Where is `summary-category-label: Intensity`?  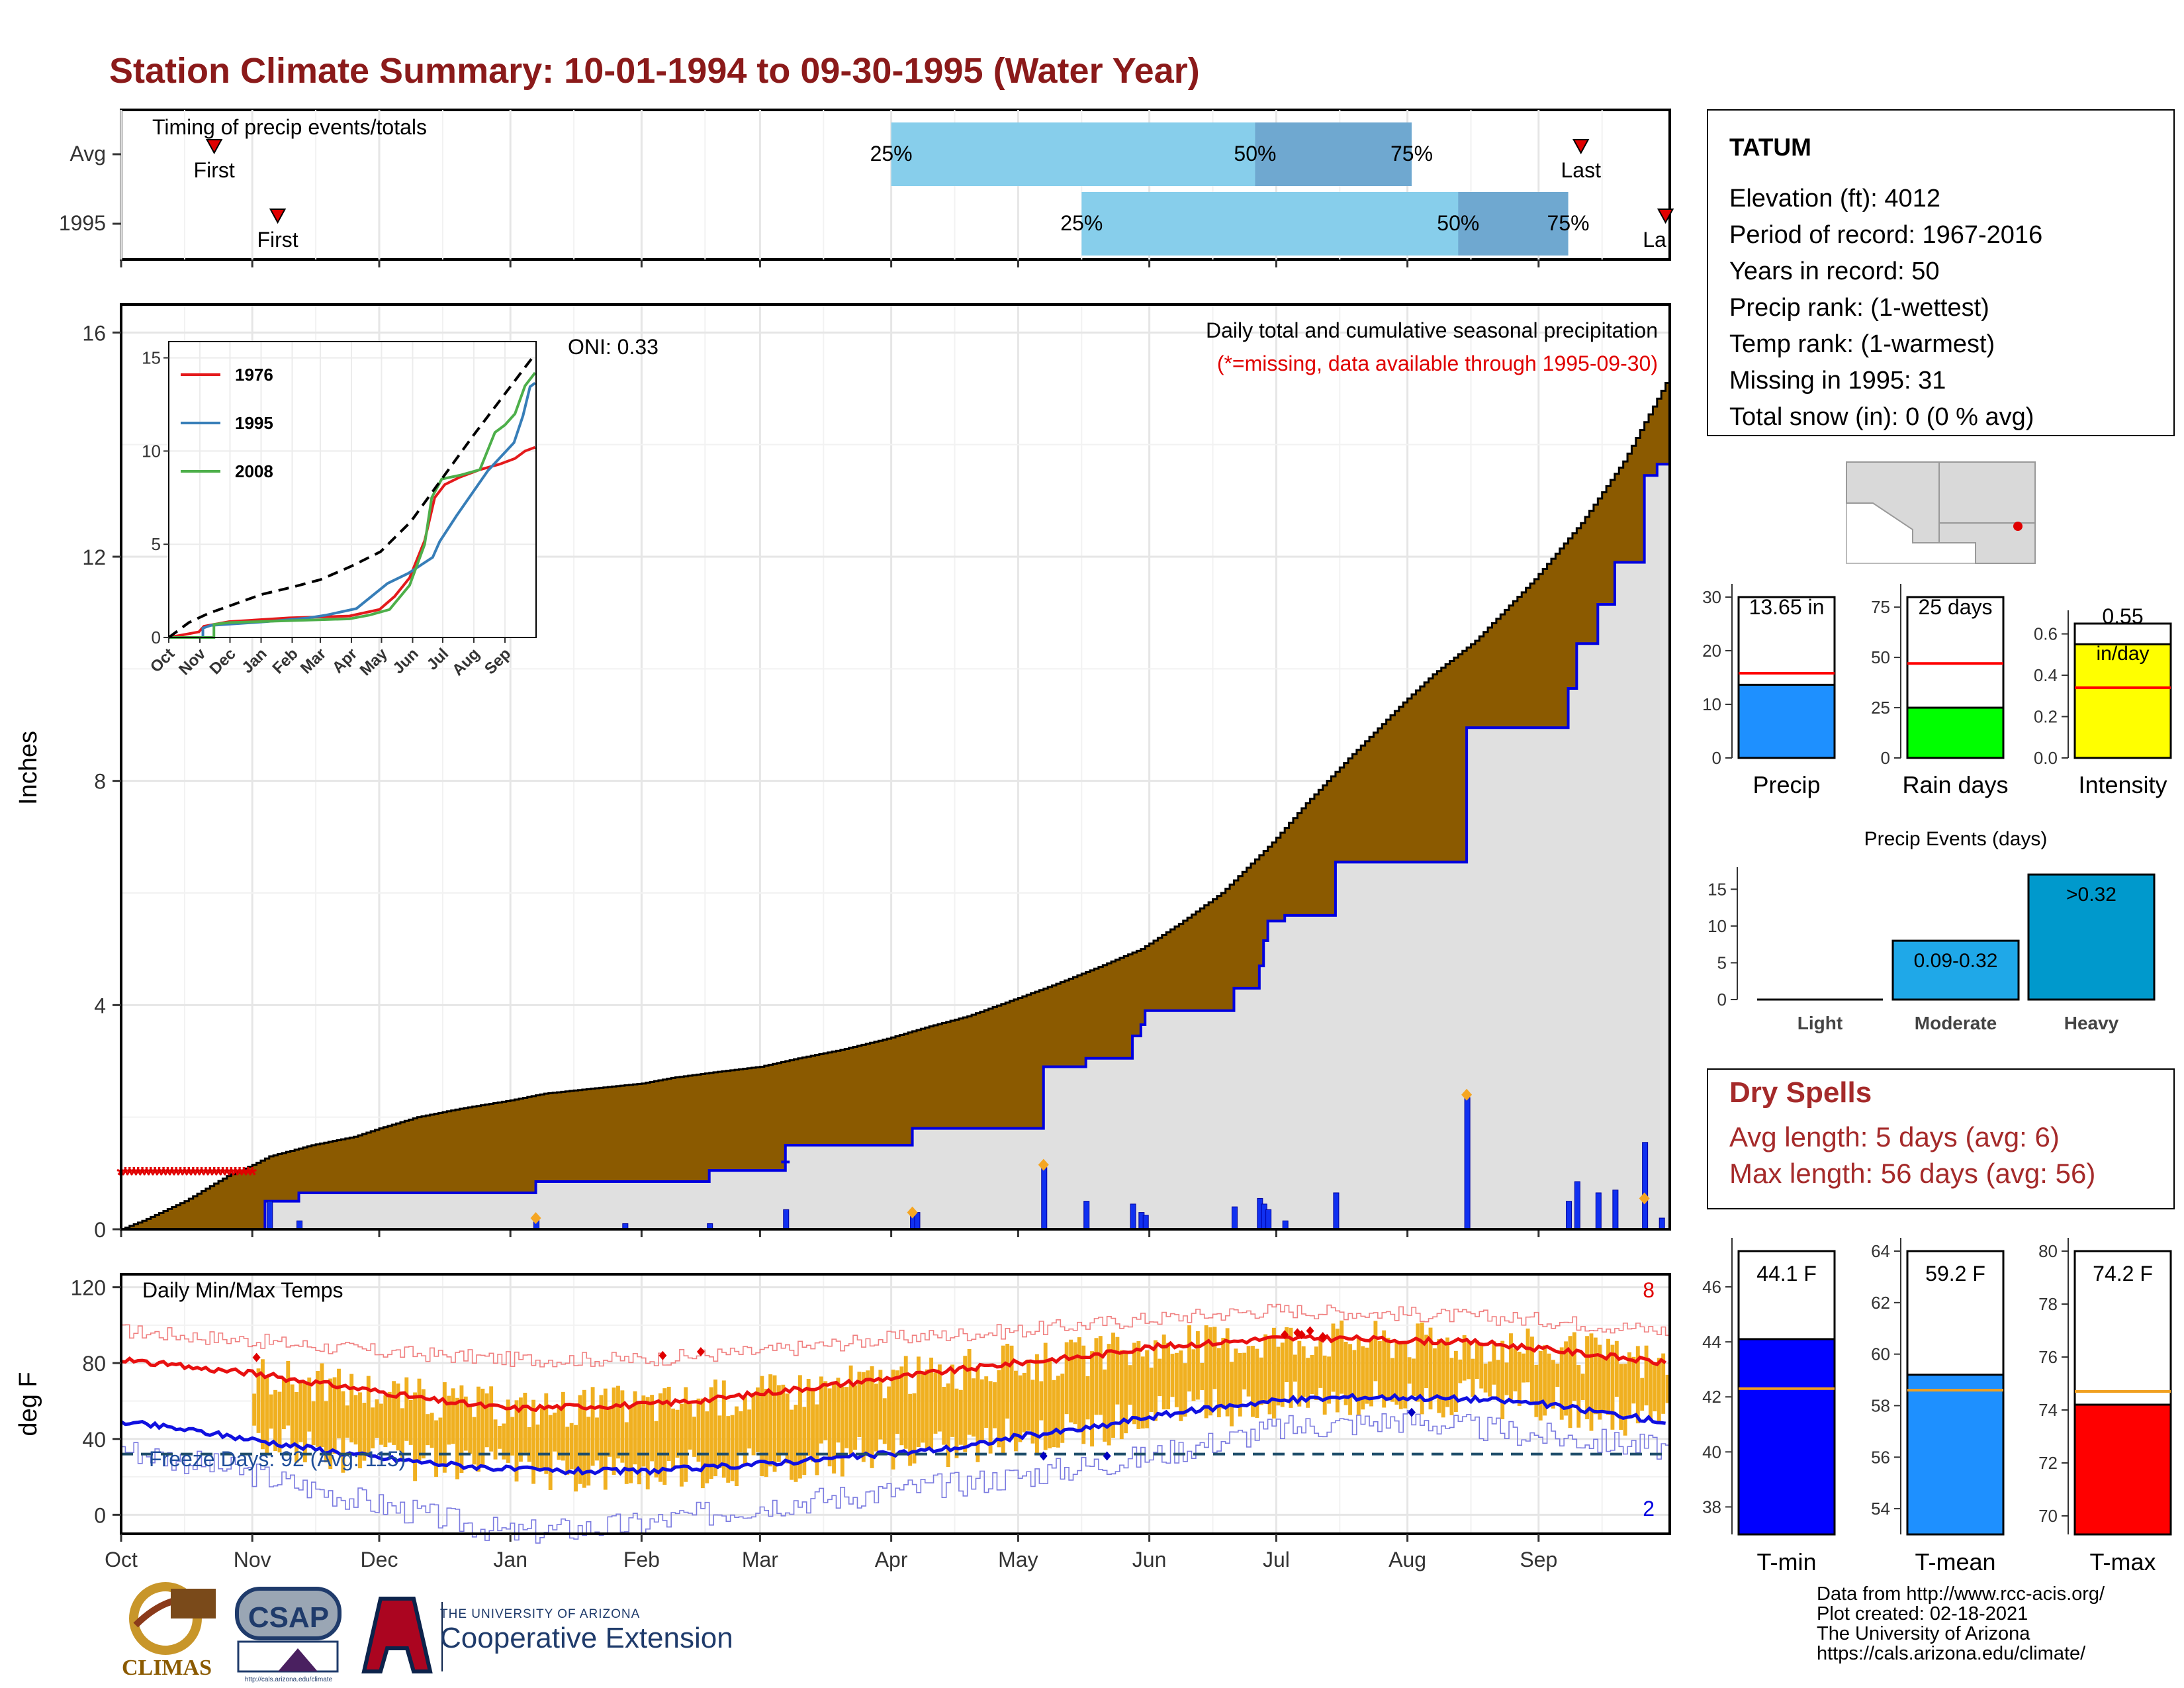
summary-category-label: Intensity is located at coordinates (2122, 784).